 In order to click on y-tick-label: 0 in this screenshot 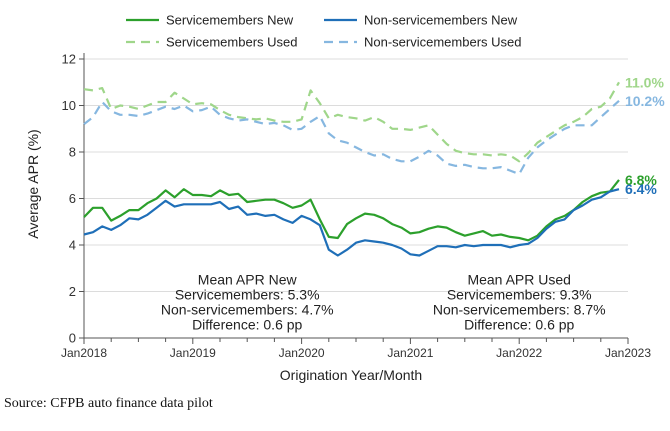, I will do `click(72, 338)`.